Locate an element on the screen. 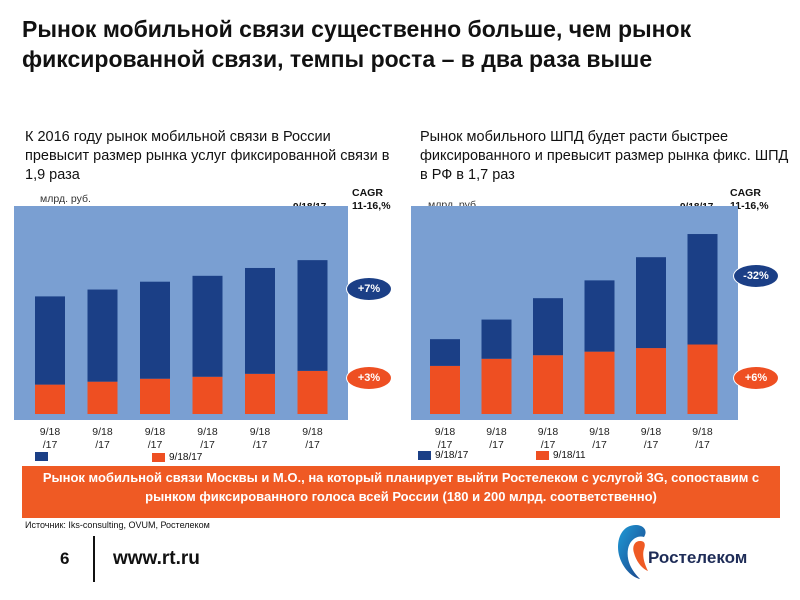 This screenshot has height=600, width=800. right-legend: 9/18/17 is located at coordinates (443, 455).